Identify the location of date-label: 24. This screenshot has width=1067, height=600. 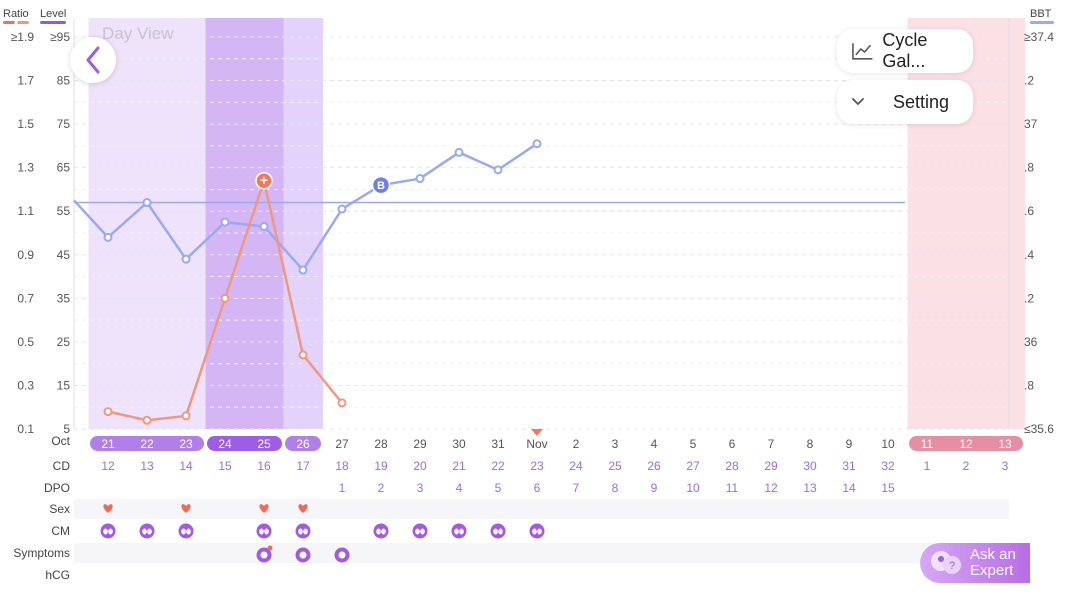
(225, 444).